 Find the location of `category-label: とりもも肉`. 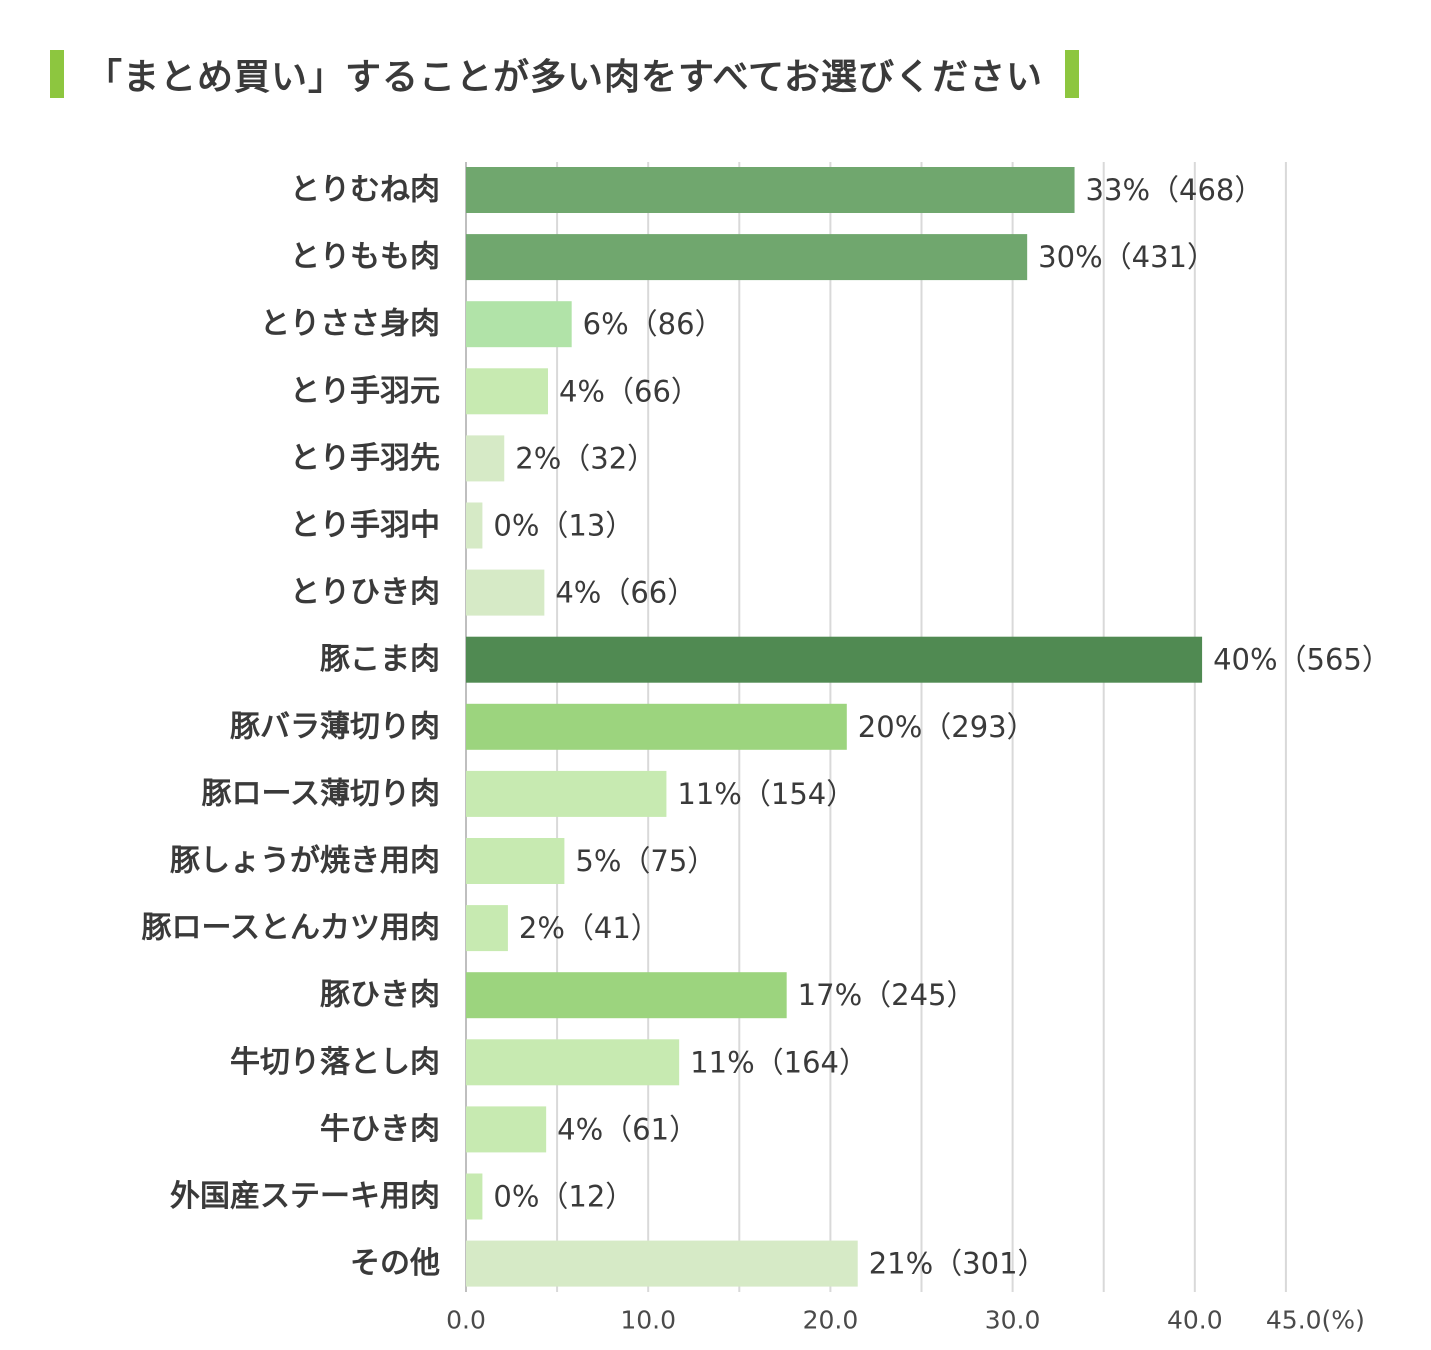

category-label: とりもも肉 is located at coordinates (365, 257).